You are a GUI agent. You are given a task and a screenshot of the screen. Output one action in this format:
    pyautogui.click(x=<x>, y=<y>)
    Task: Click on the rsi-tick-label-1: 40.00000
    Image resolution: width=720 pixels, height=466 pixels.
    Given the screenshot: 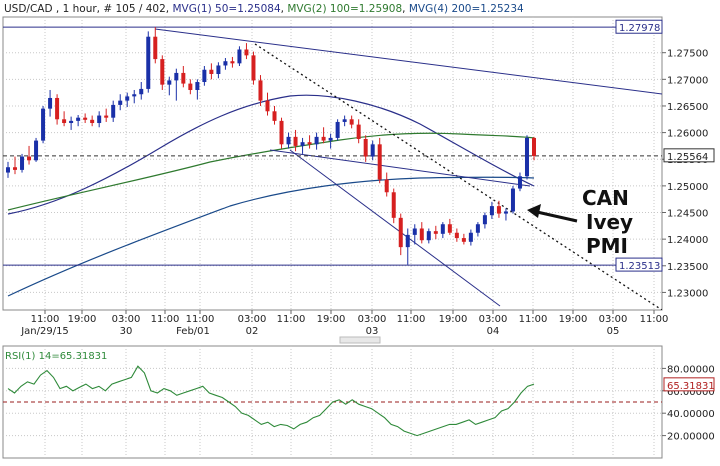 What is the action you would take?
    pyautogui.click(x=691, y=414)
    